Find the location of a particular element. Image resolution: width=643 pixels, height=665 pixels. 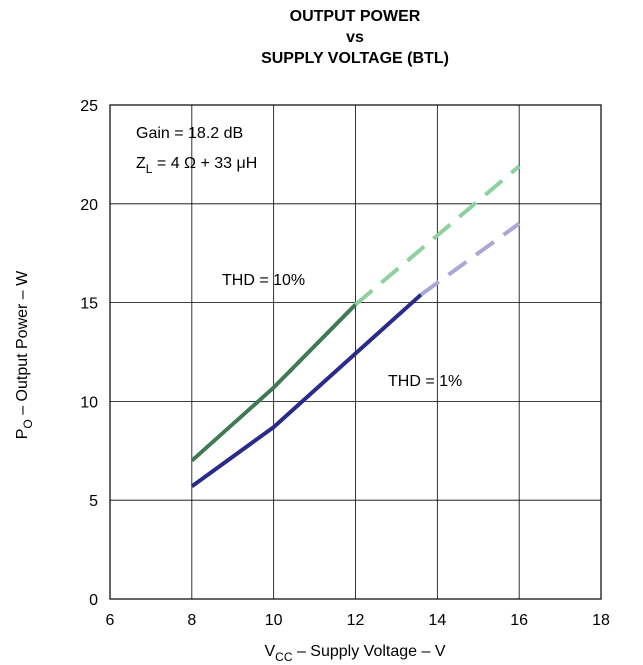

thd1-label: THD = 1% is located at coordinates (425, 381).